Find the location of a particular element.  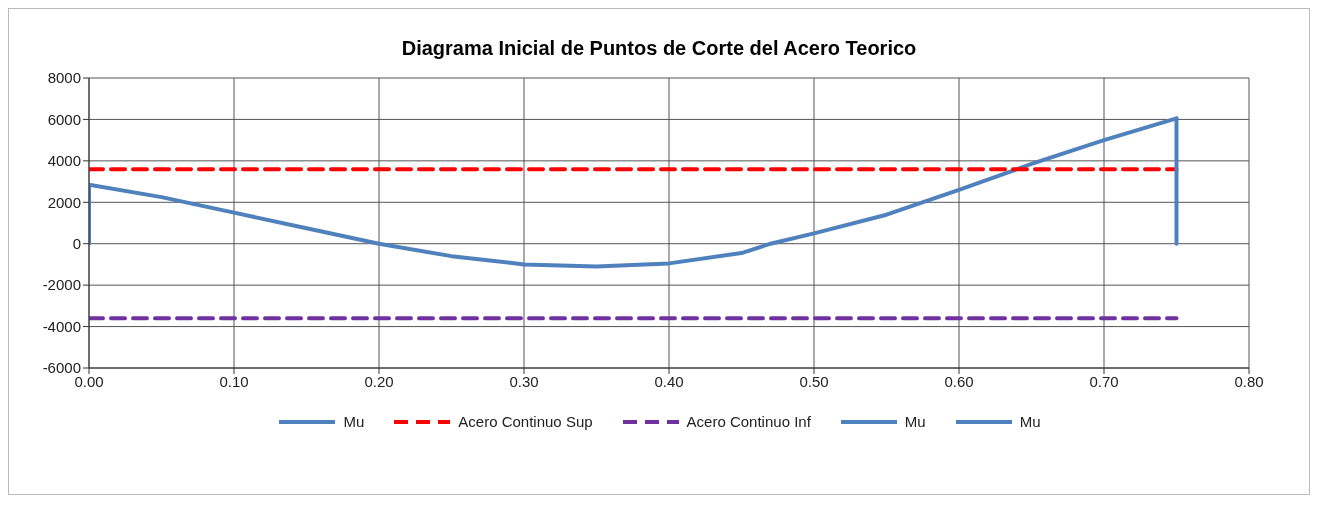

y-tick-label: 0 is located at coordinates (76, 244).